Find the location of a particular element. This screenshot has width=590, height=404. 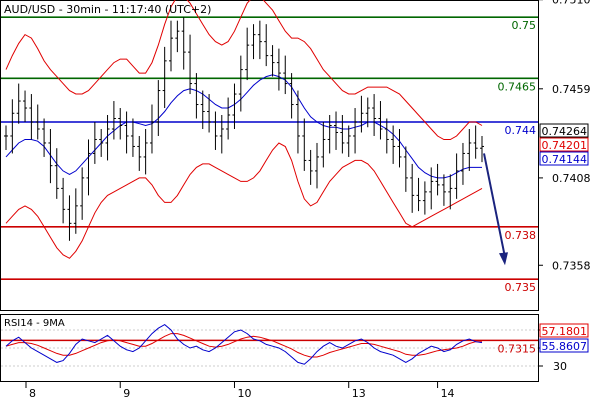

rsi-ma-line is located at coordinates (243, 345).